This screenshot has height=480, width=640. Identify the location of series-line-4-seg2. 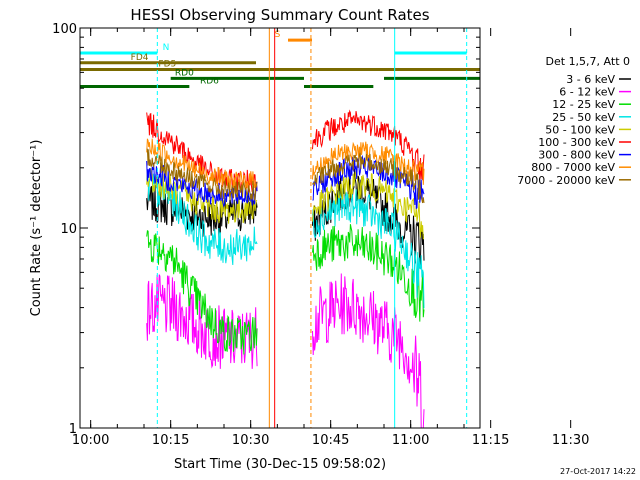
(368, 205).